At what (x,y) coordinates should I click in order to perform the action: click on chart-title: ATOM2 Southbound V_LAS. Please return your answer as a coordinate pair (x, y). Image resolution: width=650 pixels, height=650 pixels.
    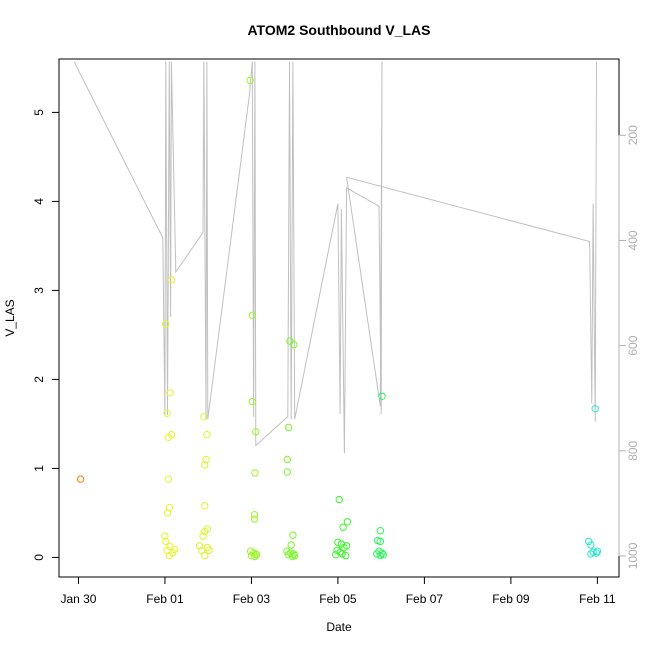
    Looking at the image, I should click on (338, 30).